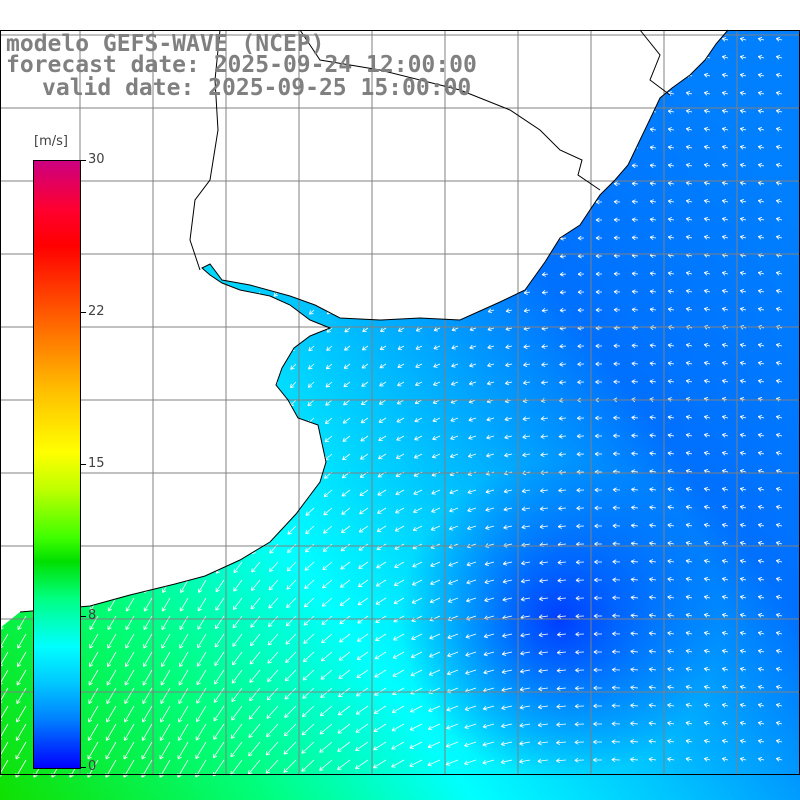 The width and height of the screenshot is (800, 800). I want to click on title-model: modelo GEFS-WAVE (NCEP), so click(165, 44).